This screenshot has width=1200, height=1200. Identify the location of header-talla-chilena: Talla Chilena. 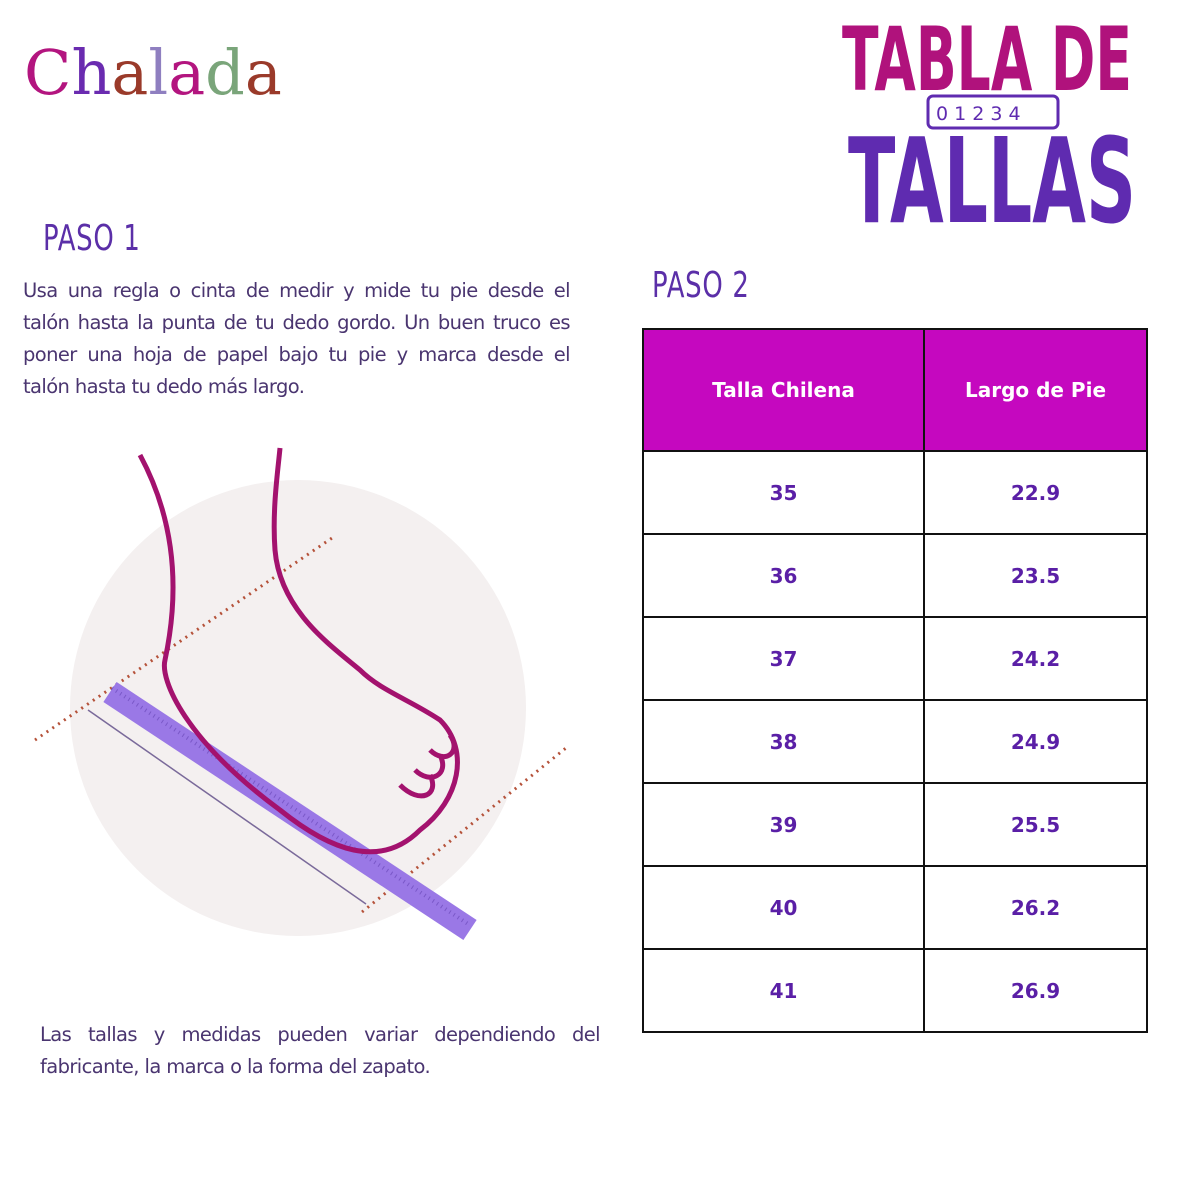
(783, 390).